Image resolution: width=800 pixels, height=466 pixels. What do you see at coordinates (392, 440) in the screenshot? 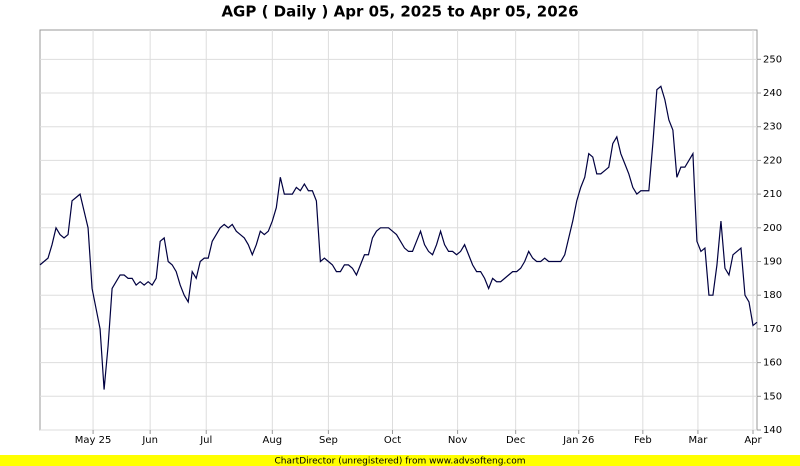
I see `x-tick-label: Oct` at bounding box center [392, 440].